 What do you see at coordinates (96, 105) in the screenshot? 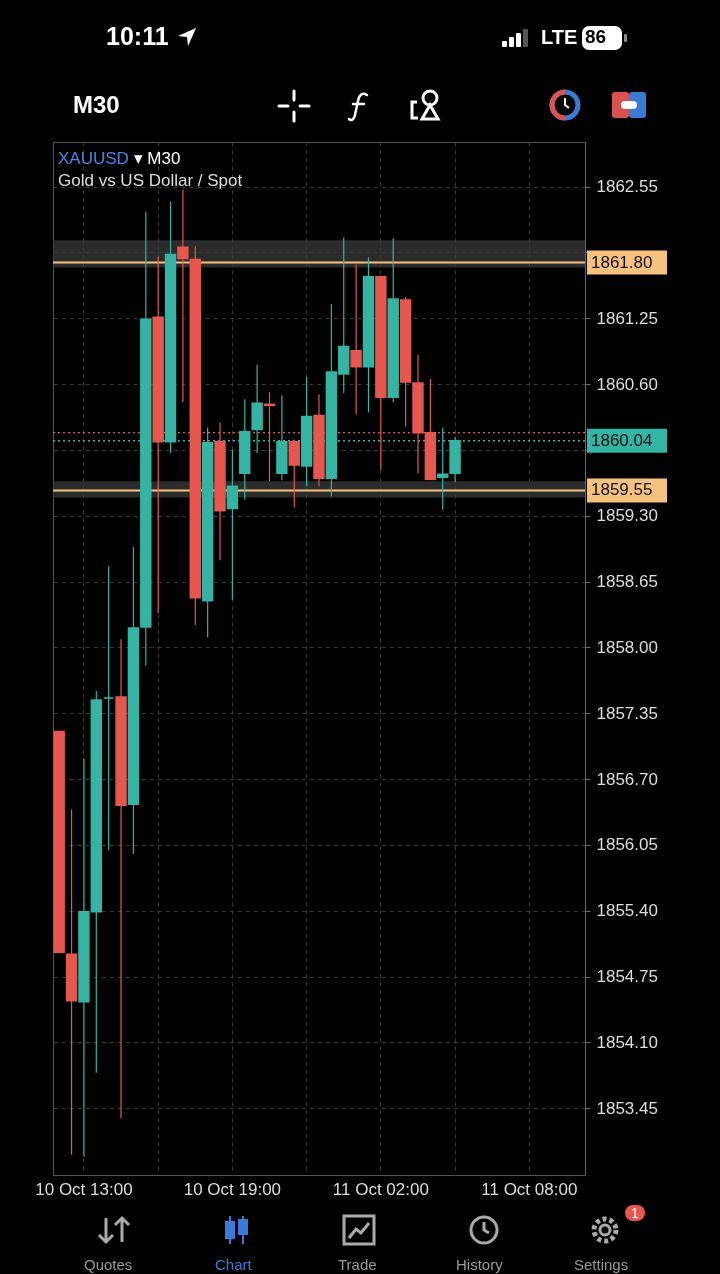
I see `text: M30` at bounding box center [96, 105].